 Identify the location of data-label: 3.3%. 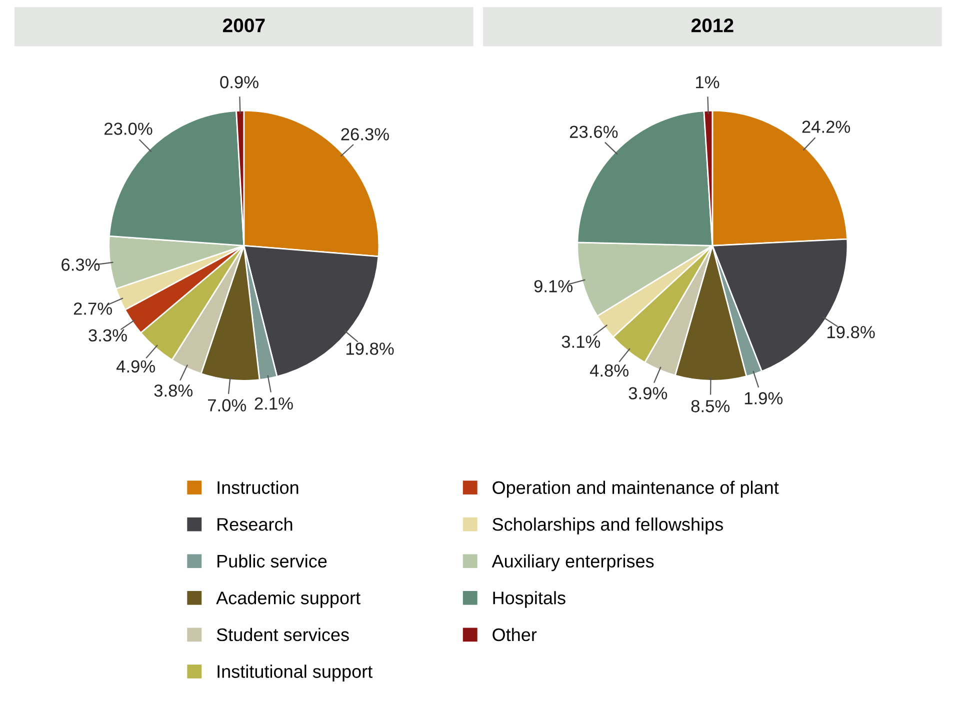
(107, 335).